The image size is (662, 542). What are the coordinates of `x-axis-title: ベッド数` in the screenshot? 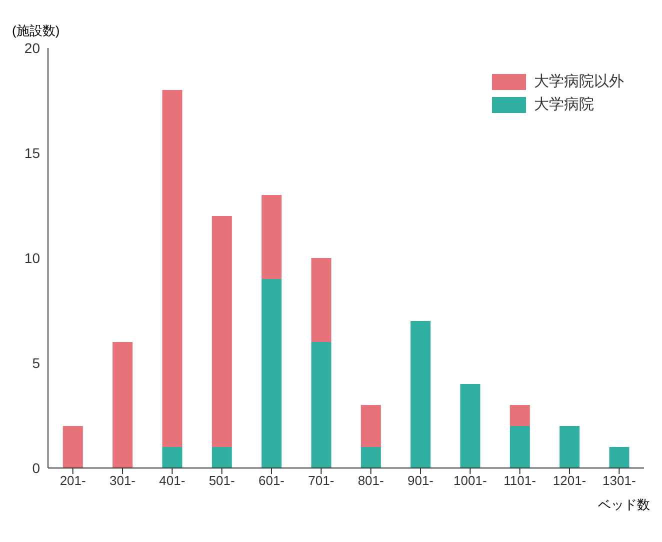 It's located at (624, 505).